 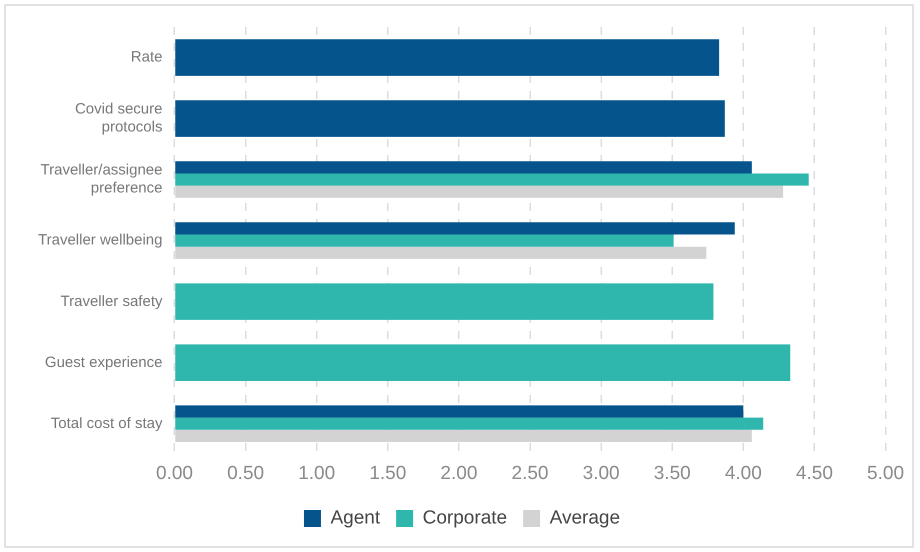 I want to click on x-tick-label: 3.00, so click(x=601, y=473).